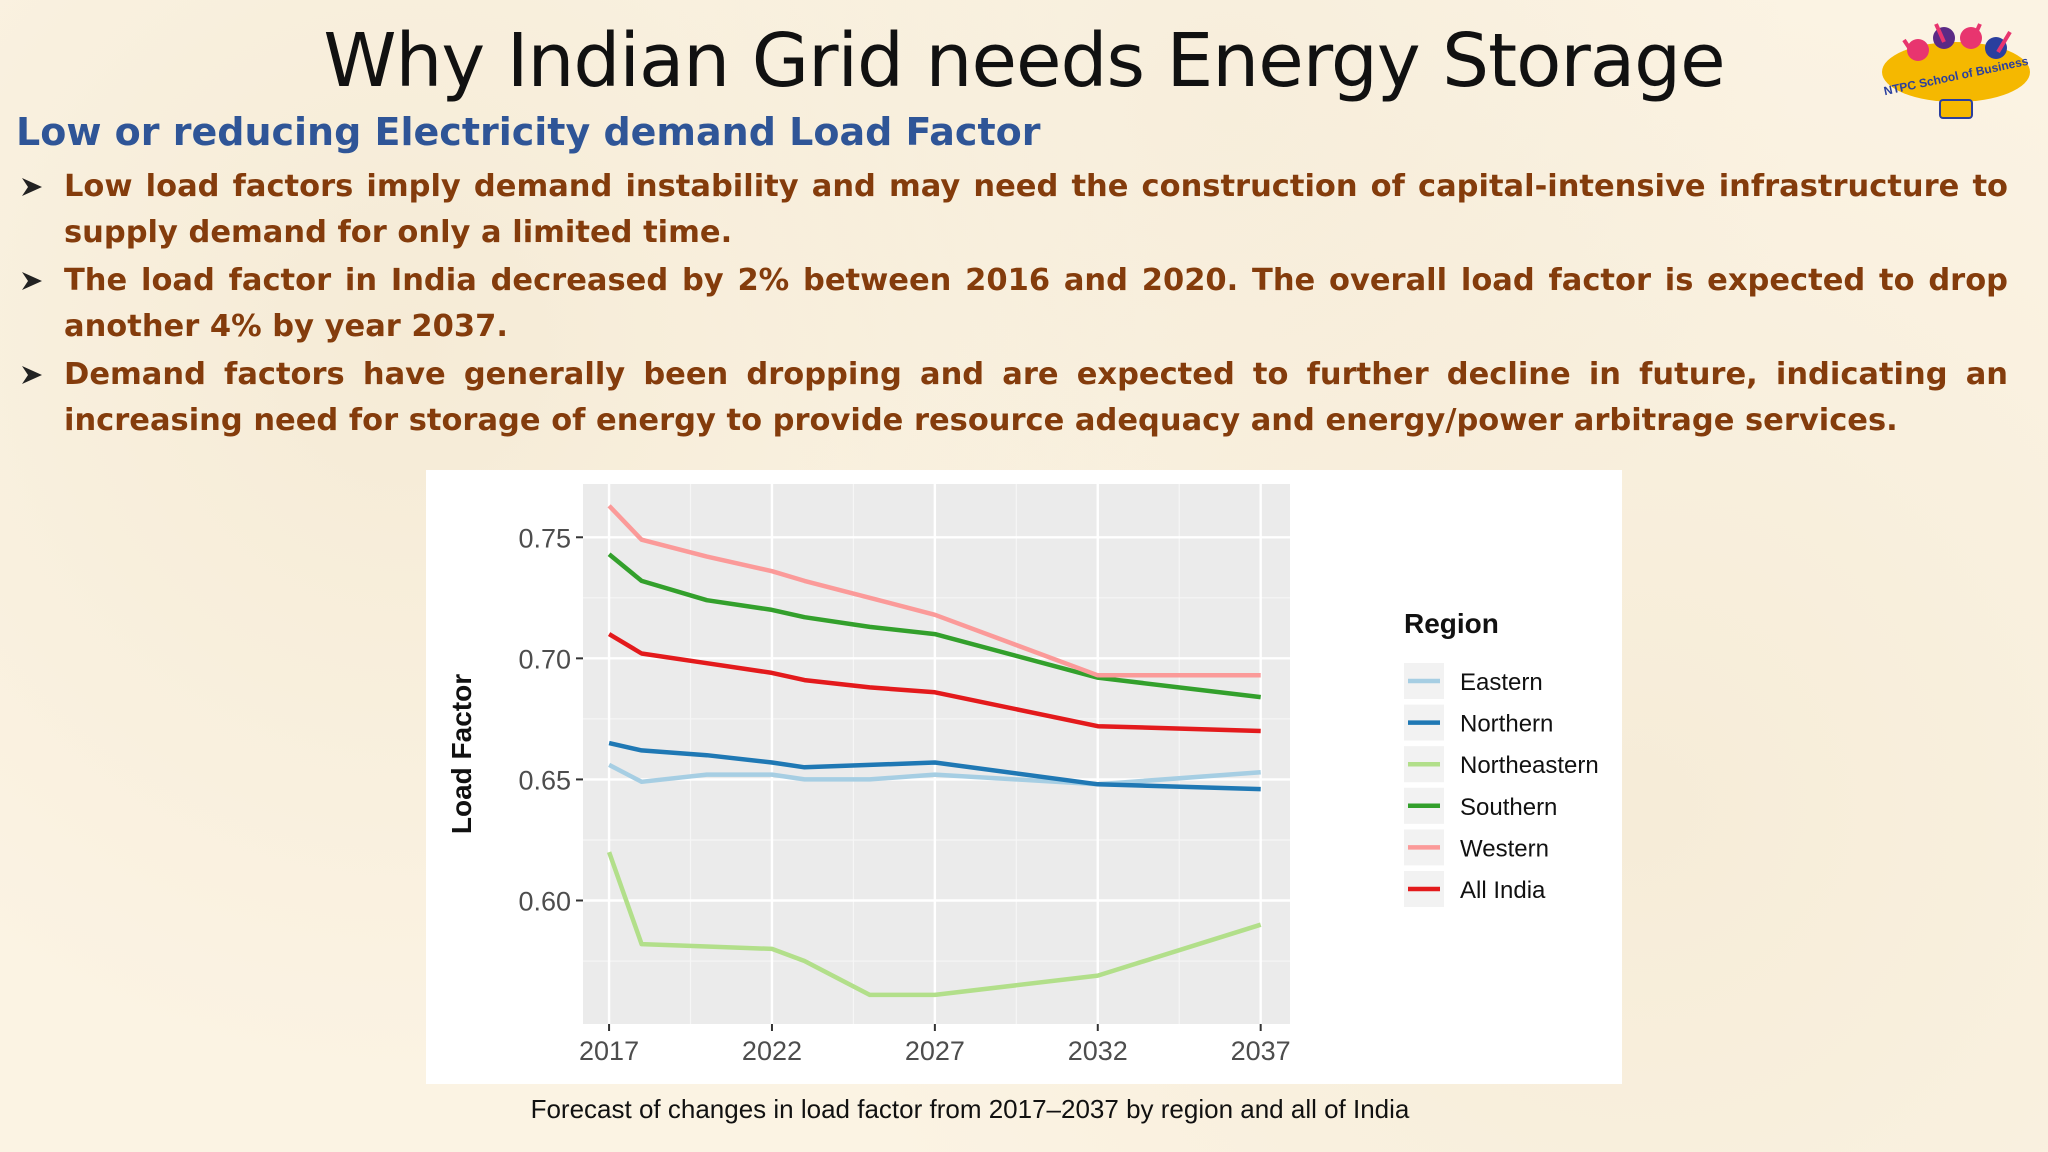  I want to click on series-lines, so click(934, 751).